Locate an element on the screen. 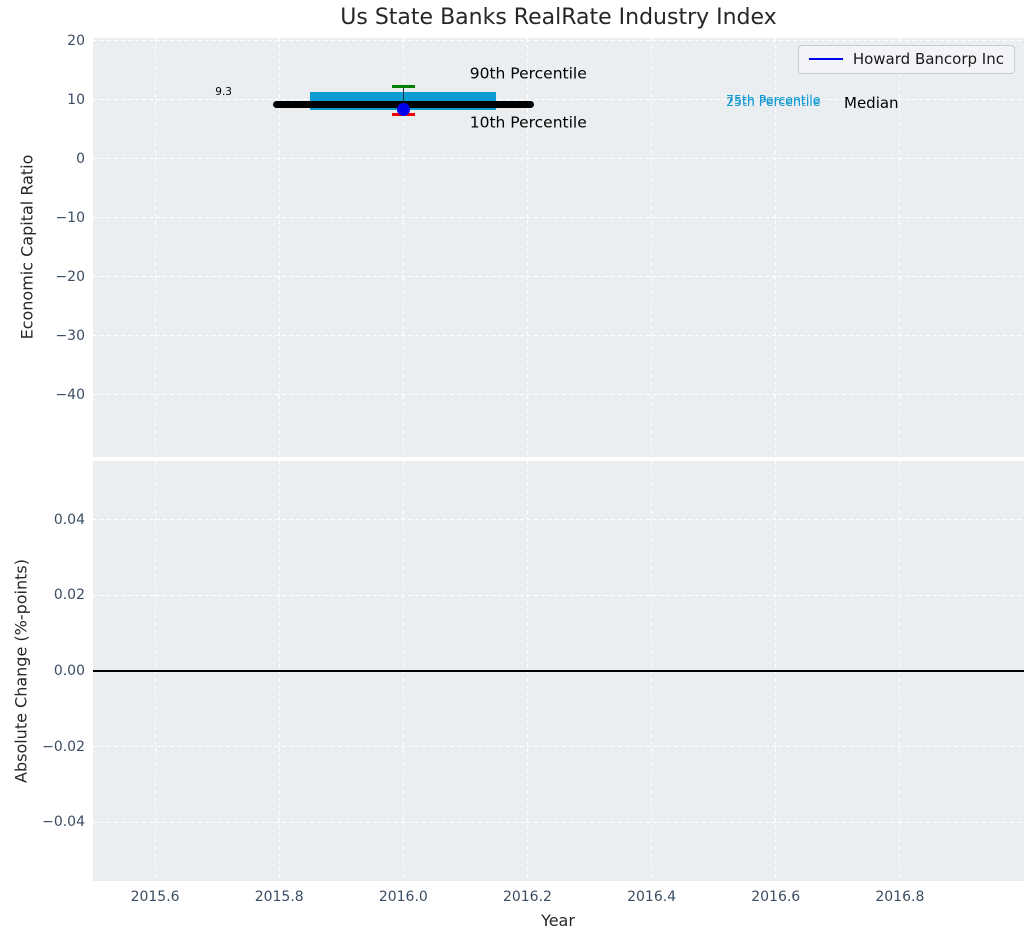  median-value-label: 9.3 is located at coordinates (223, 92).